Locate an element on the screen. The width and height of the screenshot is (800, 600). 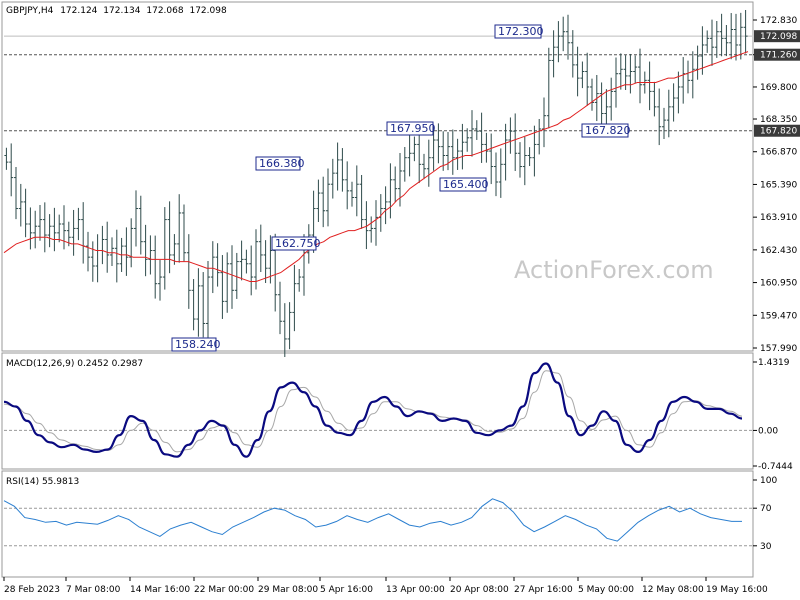
price-tick-label: 157.990 is located at coordinates (778, 349).